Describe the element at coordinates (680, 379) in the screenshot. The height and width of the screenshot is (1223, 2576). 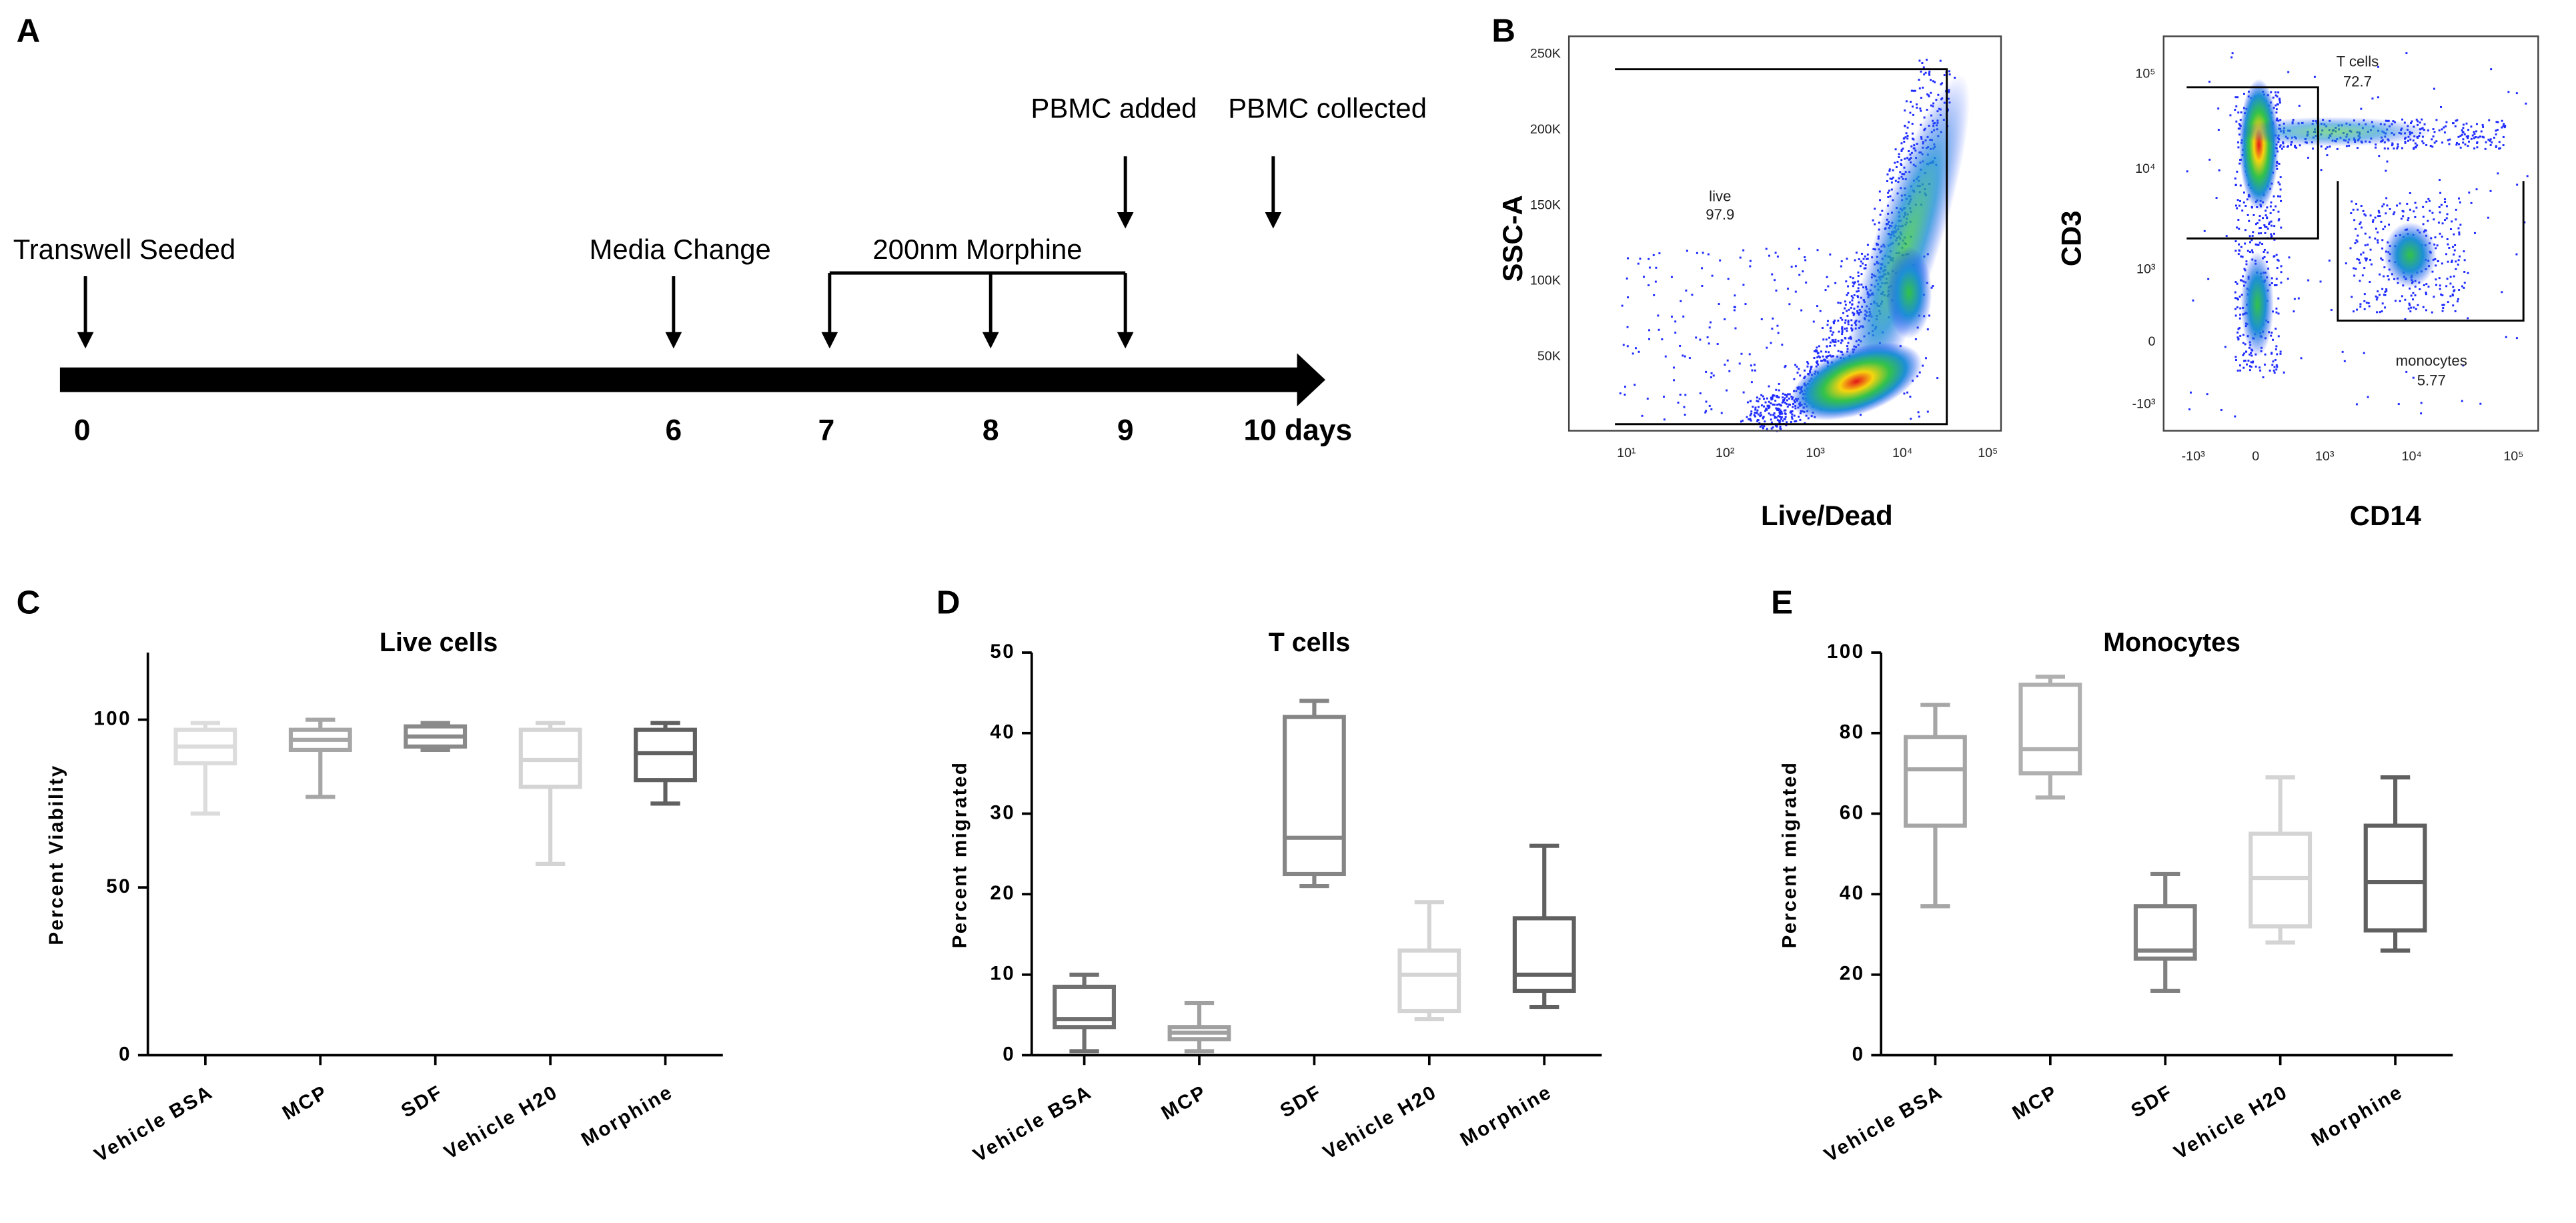
I see `timeline-bar` at that location.